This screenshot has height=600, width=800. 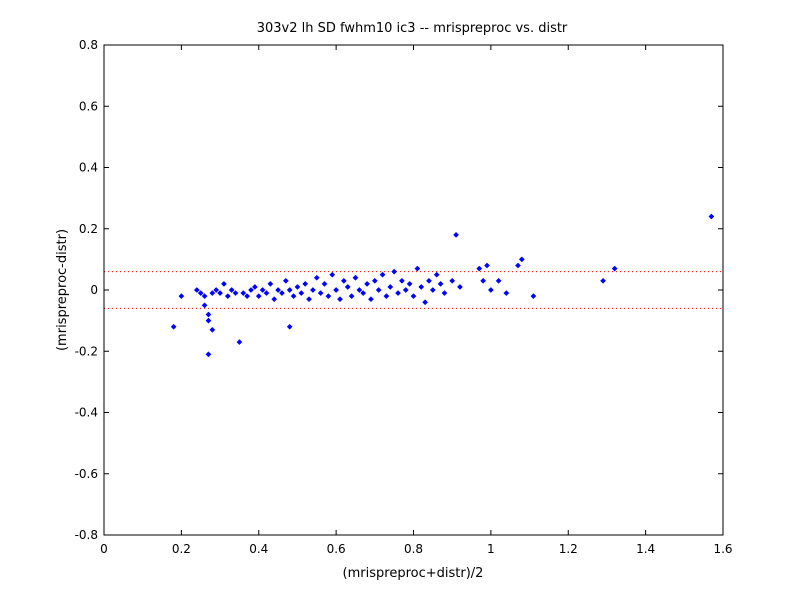 I want to click on x-axis-label: (mrispreproc+distr)/2, so click(x=413, y=573).